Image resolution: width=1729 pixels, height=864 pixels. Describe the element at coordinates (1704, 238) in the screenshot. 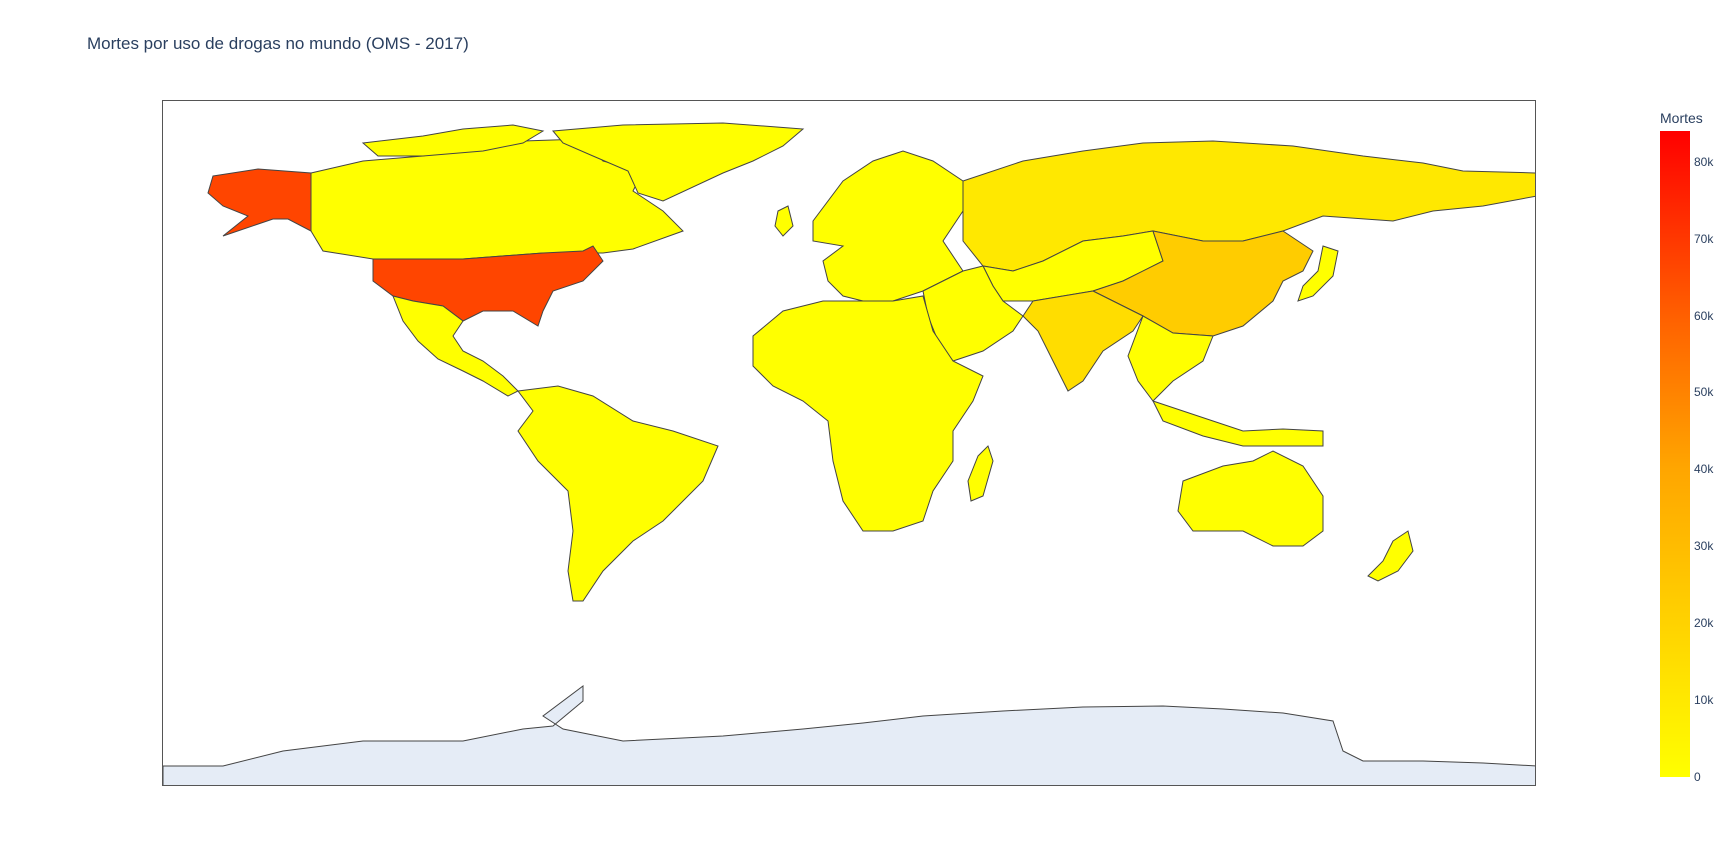

I see `colorbar-tick: 70k` at that location.